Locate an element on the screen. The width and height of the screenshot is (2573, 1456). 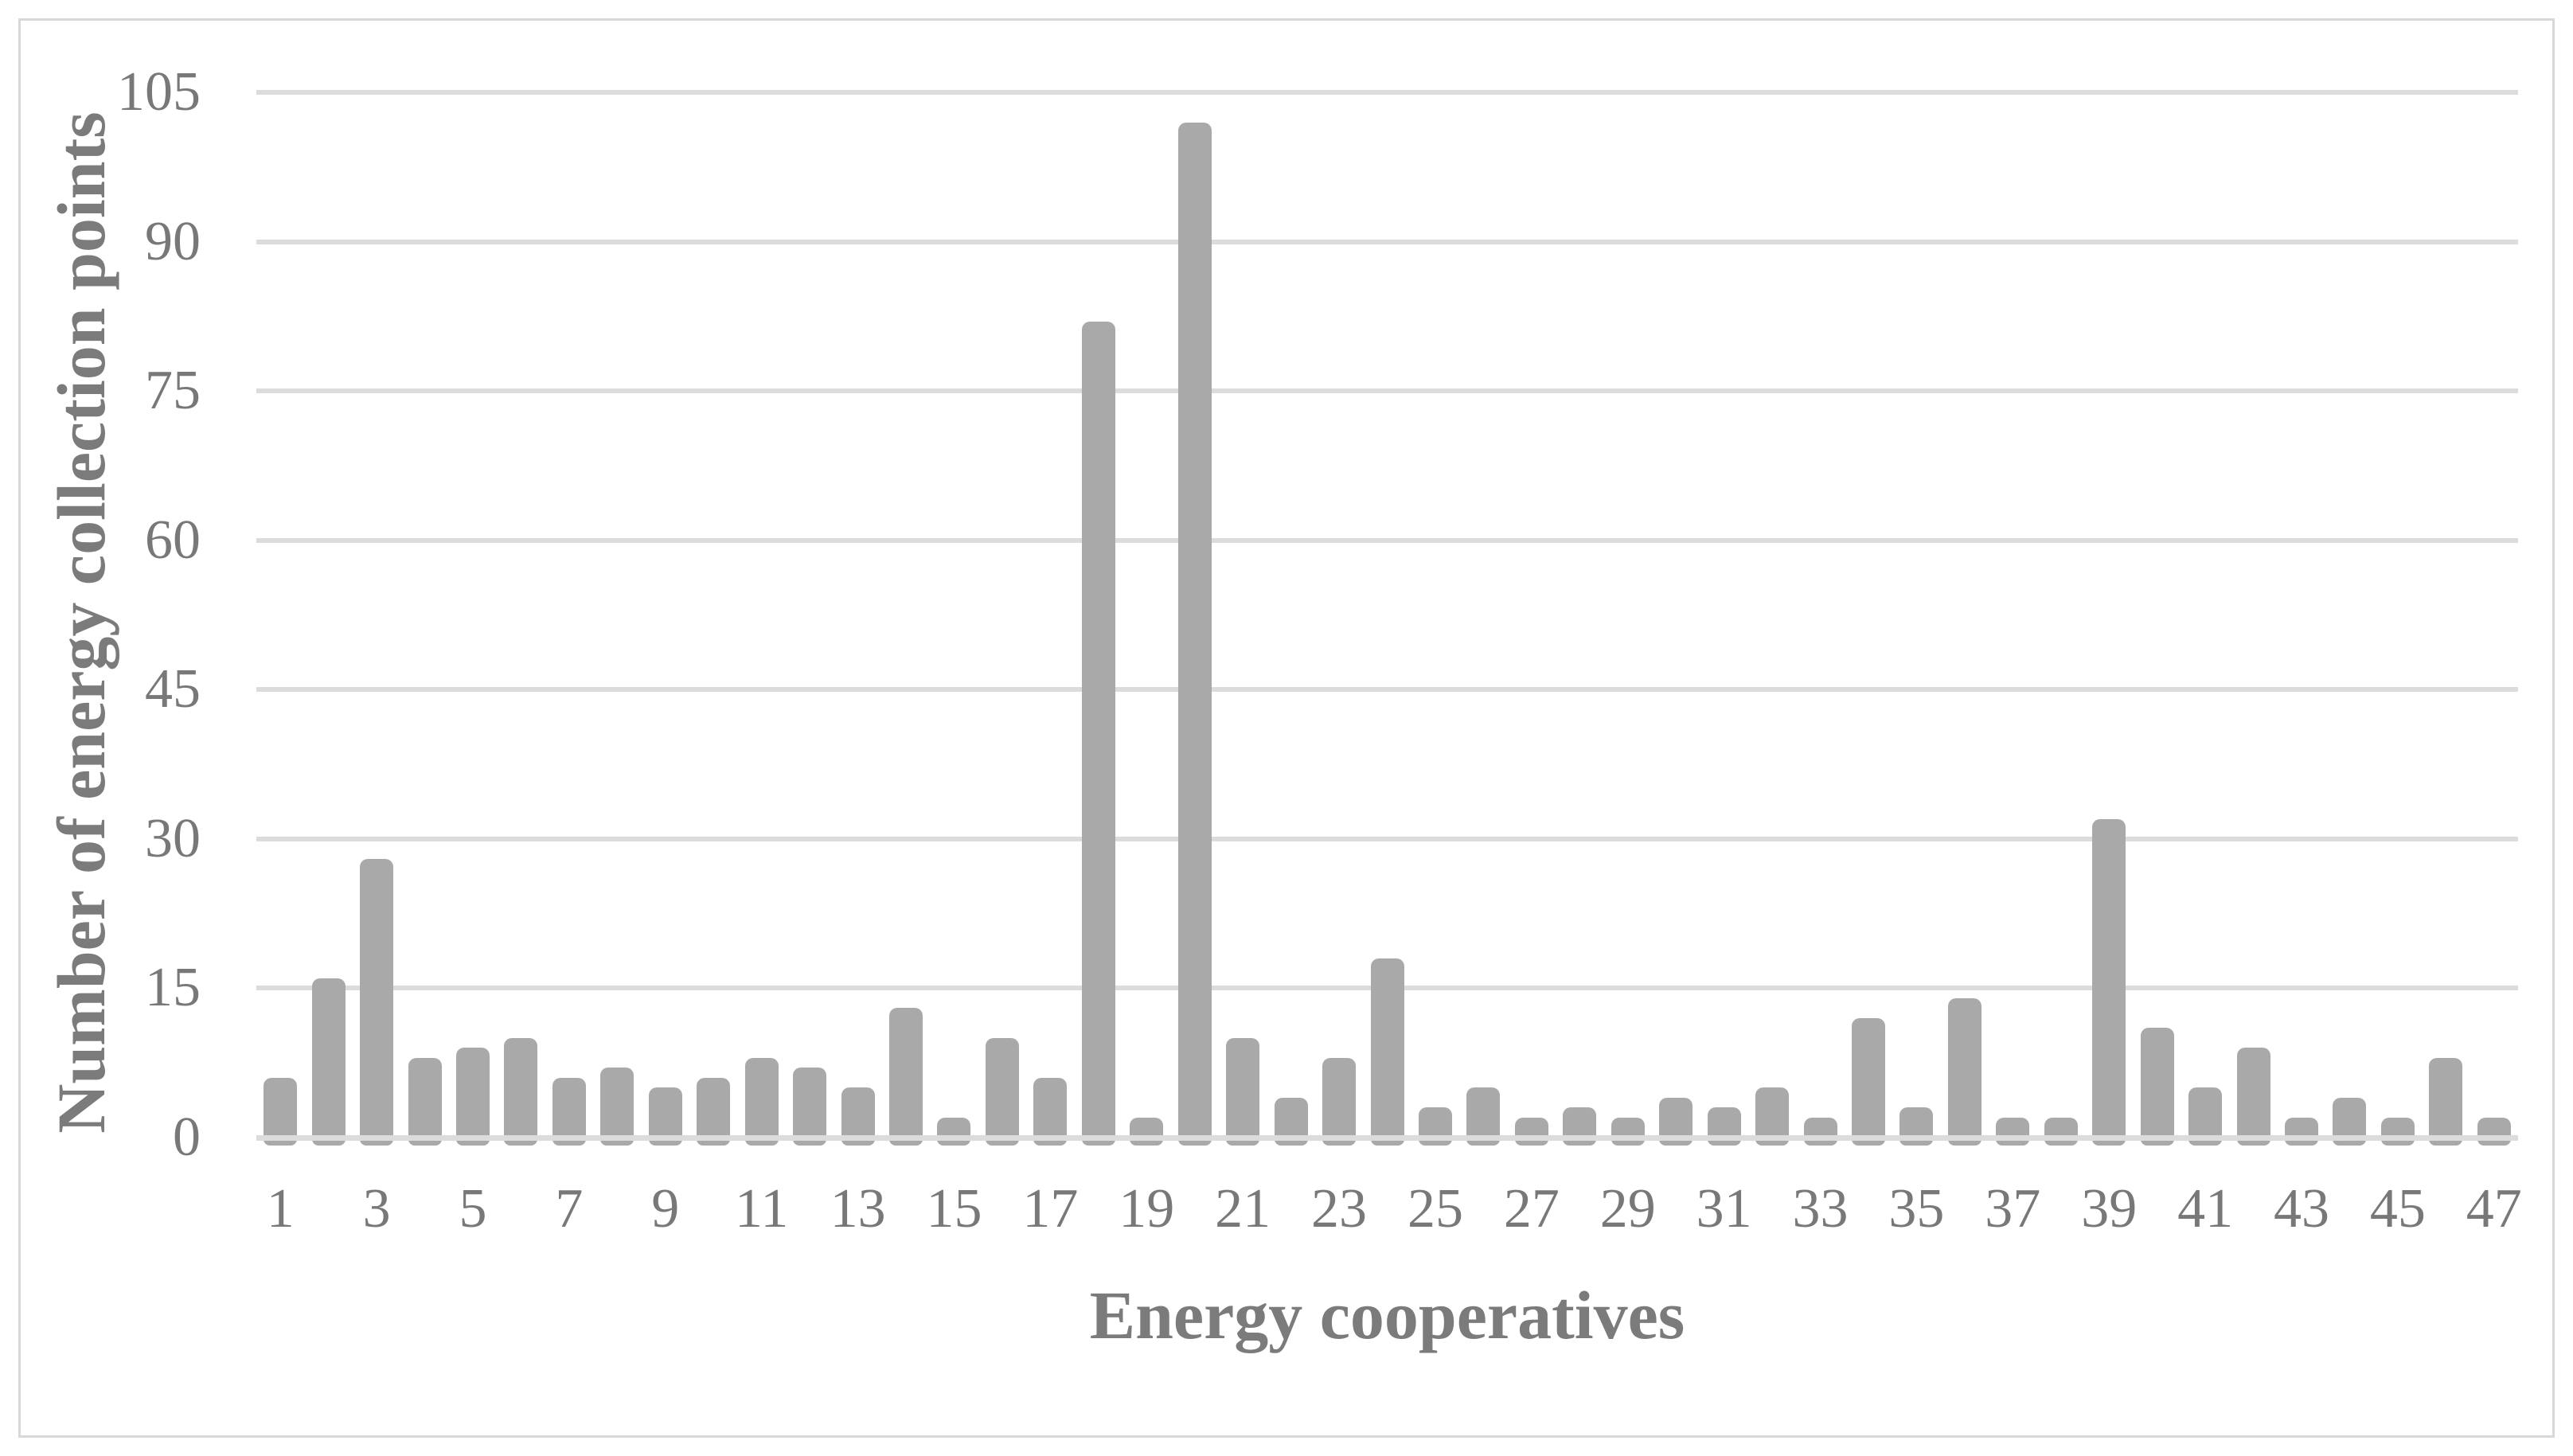
x-tick-label-13: 13 is located at coordinates (858, 1208).